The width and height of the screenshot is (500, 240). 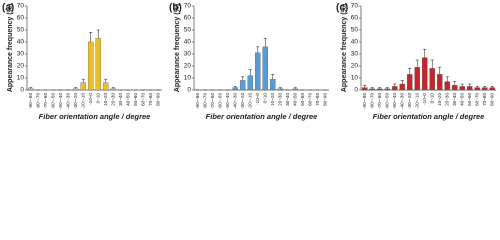 I want to click on y-tick-label: 30, so click(x=188, y=54).